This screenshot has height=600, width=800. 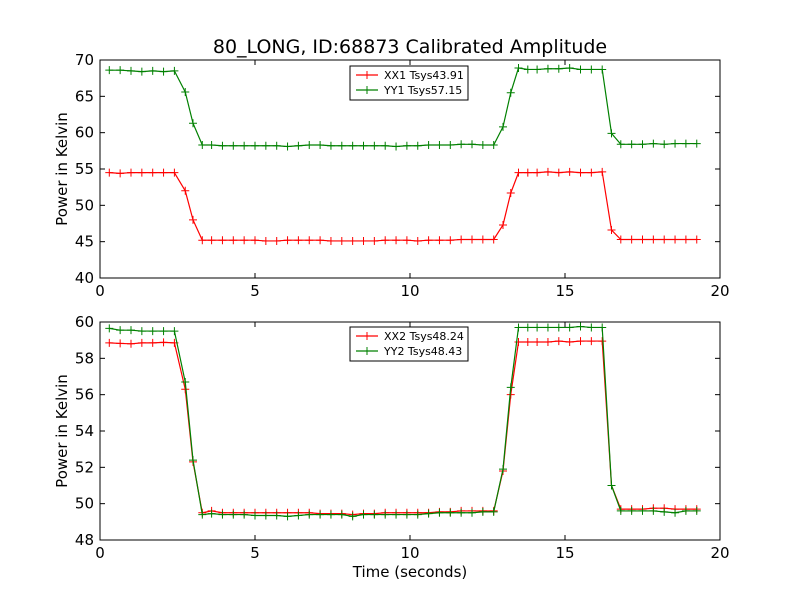 What do you see at coordinates (100, 291) in the screenshot?
I see `x-tick-label: 0` at bounding box center [100, 291].